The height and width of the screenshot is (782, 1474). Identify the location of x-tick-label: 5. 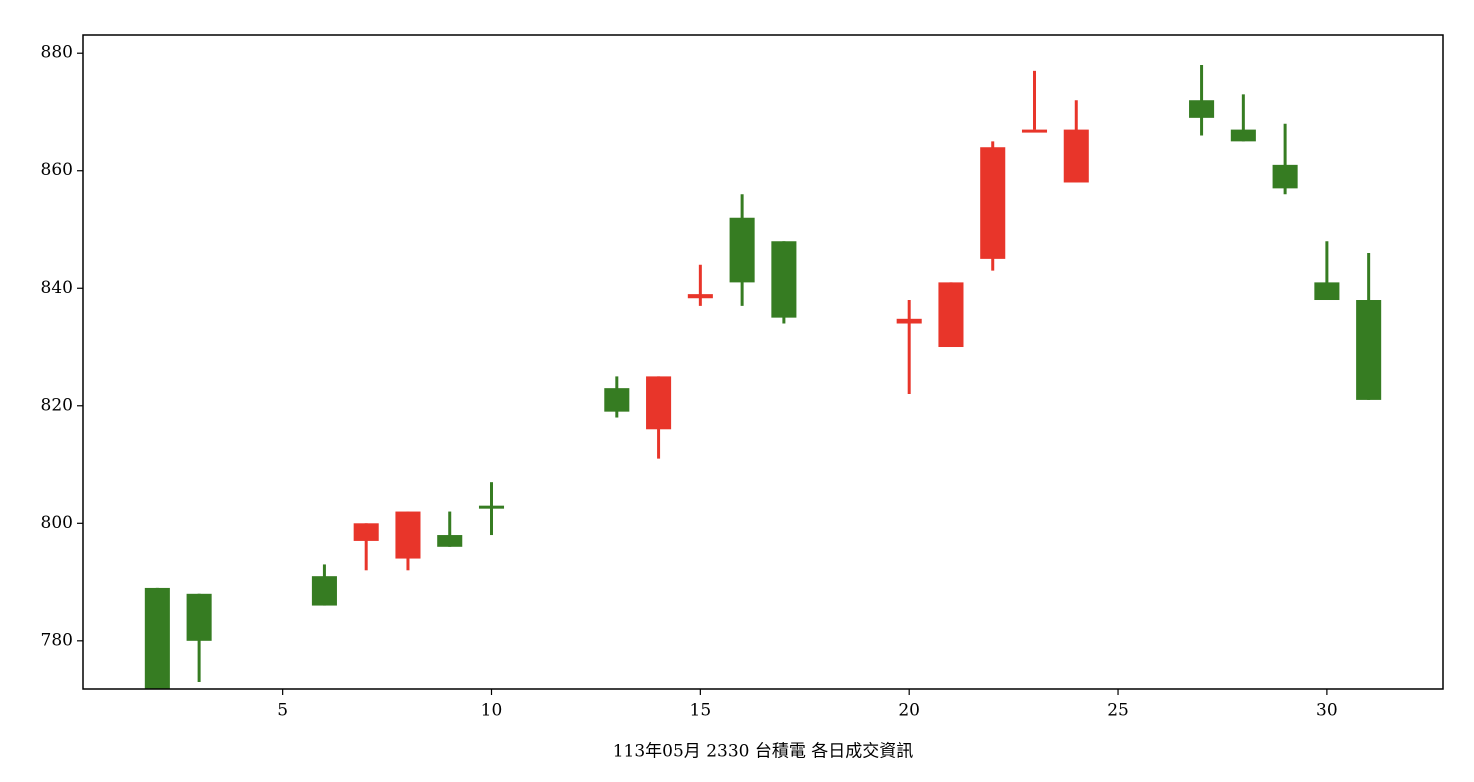
(282, 711).